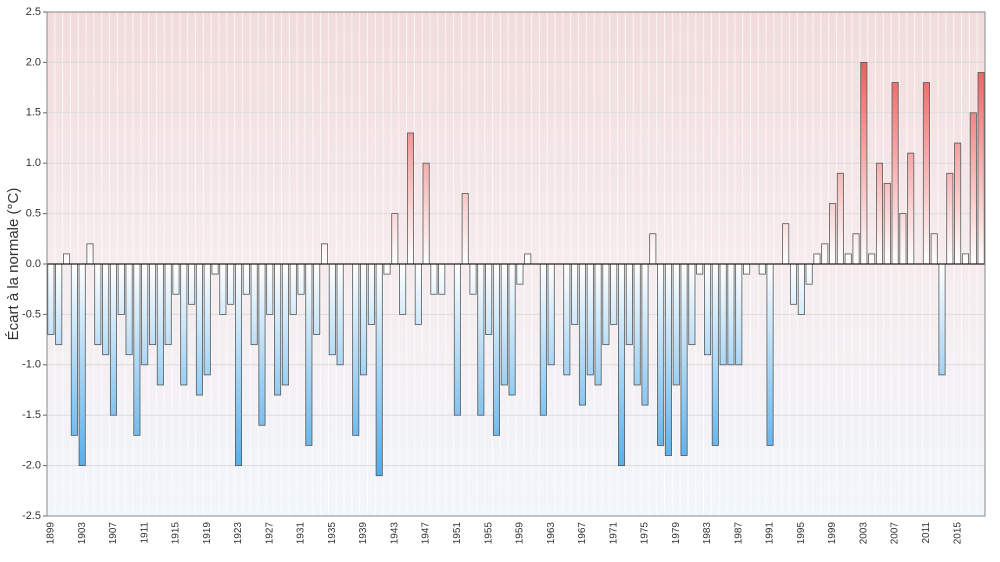  What do you see at coordinates (51, 533) in the screenshot?
I see `x-tick-label: 1899` at bounding box center [51, 533].